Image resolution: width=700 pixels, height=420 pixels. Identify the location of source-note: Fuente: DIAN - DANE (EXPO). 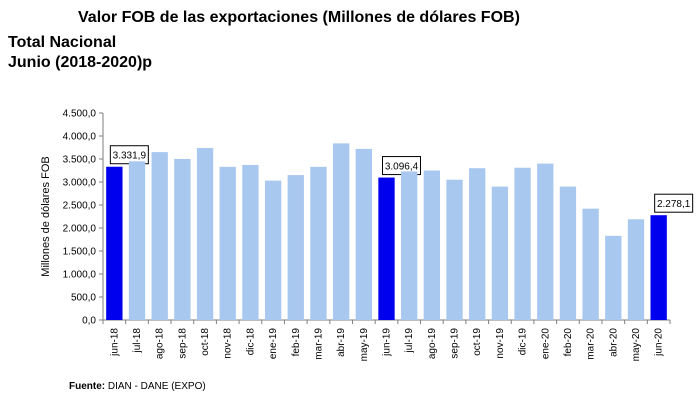
(137, 386).